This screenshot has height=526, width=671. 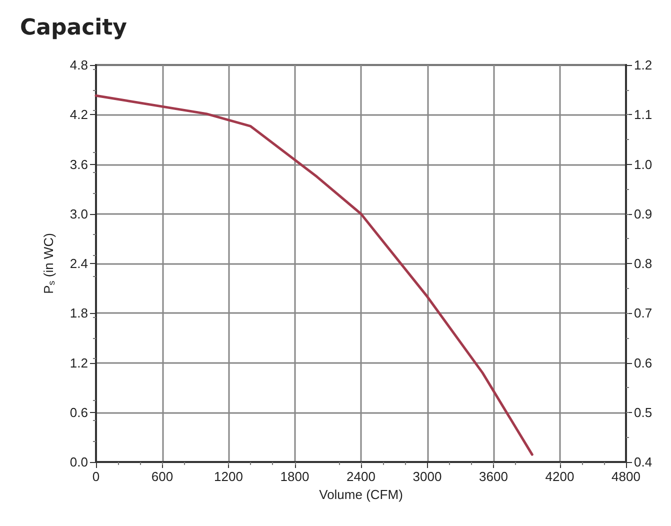 What do you see at coordinates (228, 476) in the screenshot?
I see `x-tick-label: 1200` at bounding box center [228, 476].